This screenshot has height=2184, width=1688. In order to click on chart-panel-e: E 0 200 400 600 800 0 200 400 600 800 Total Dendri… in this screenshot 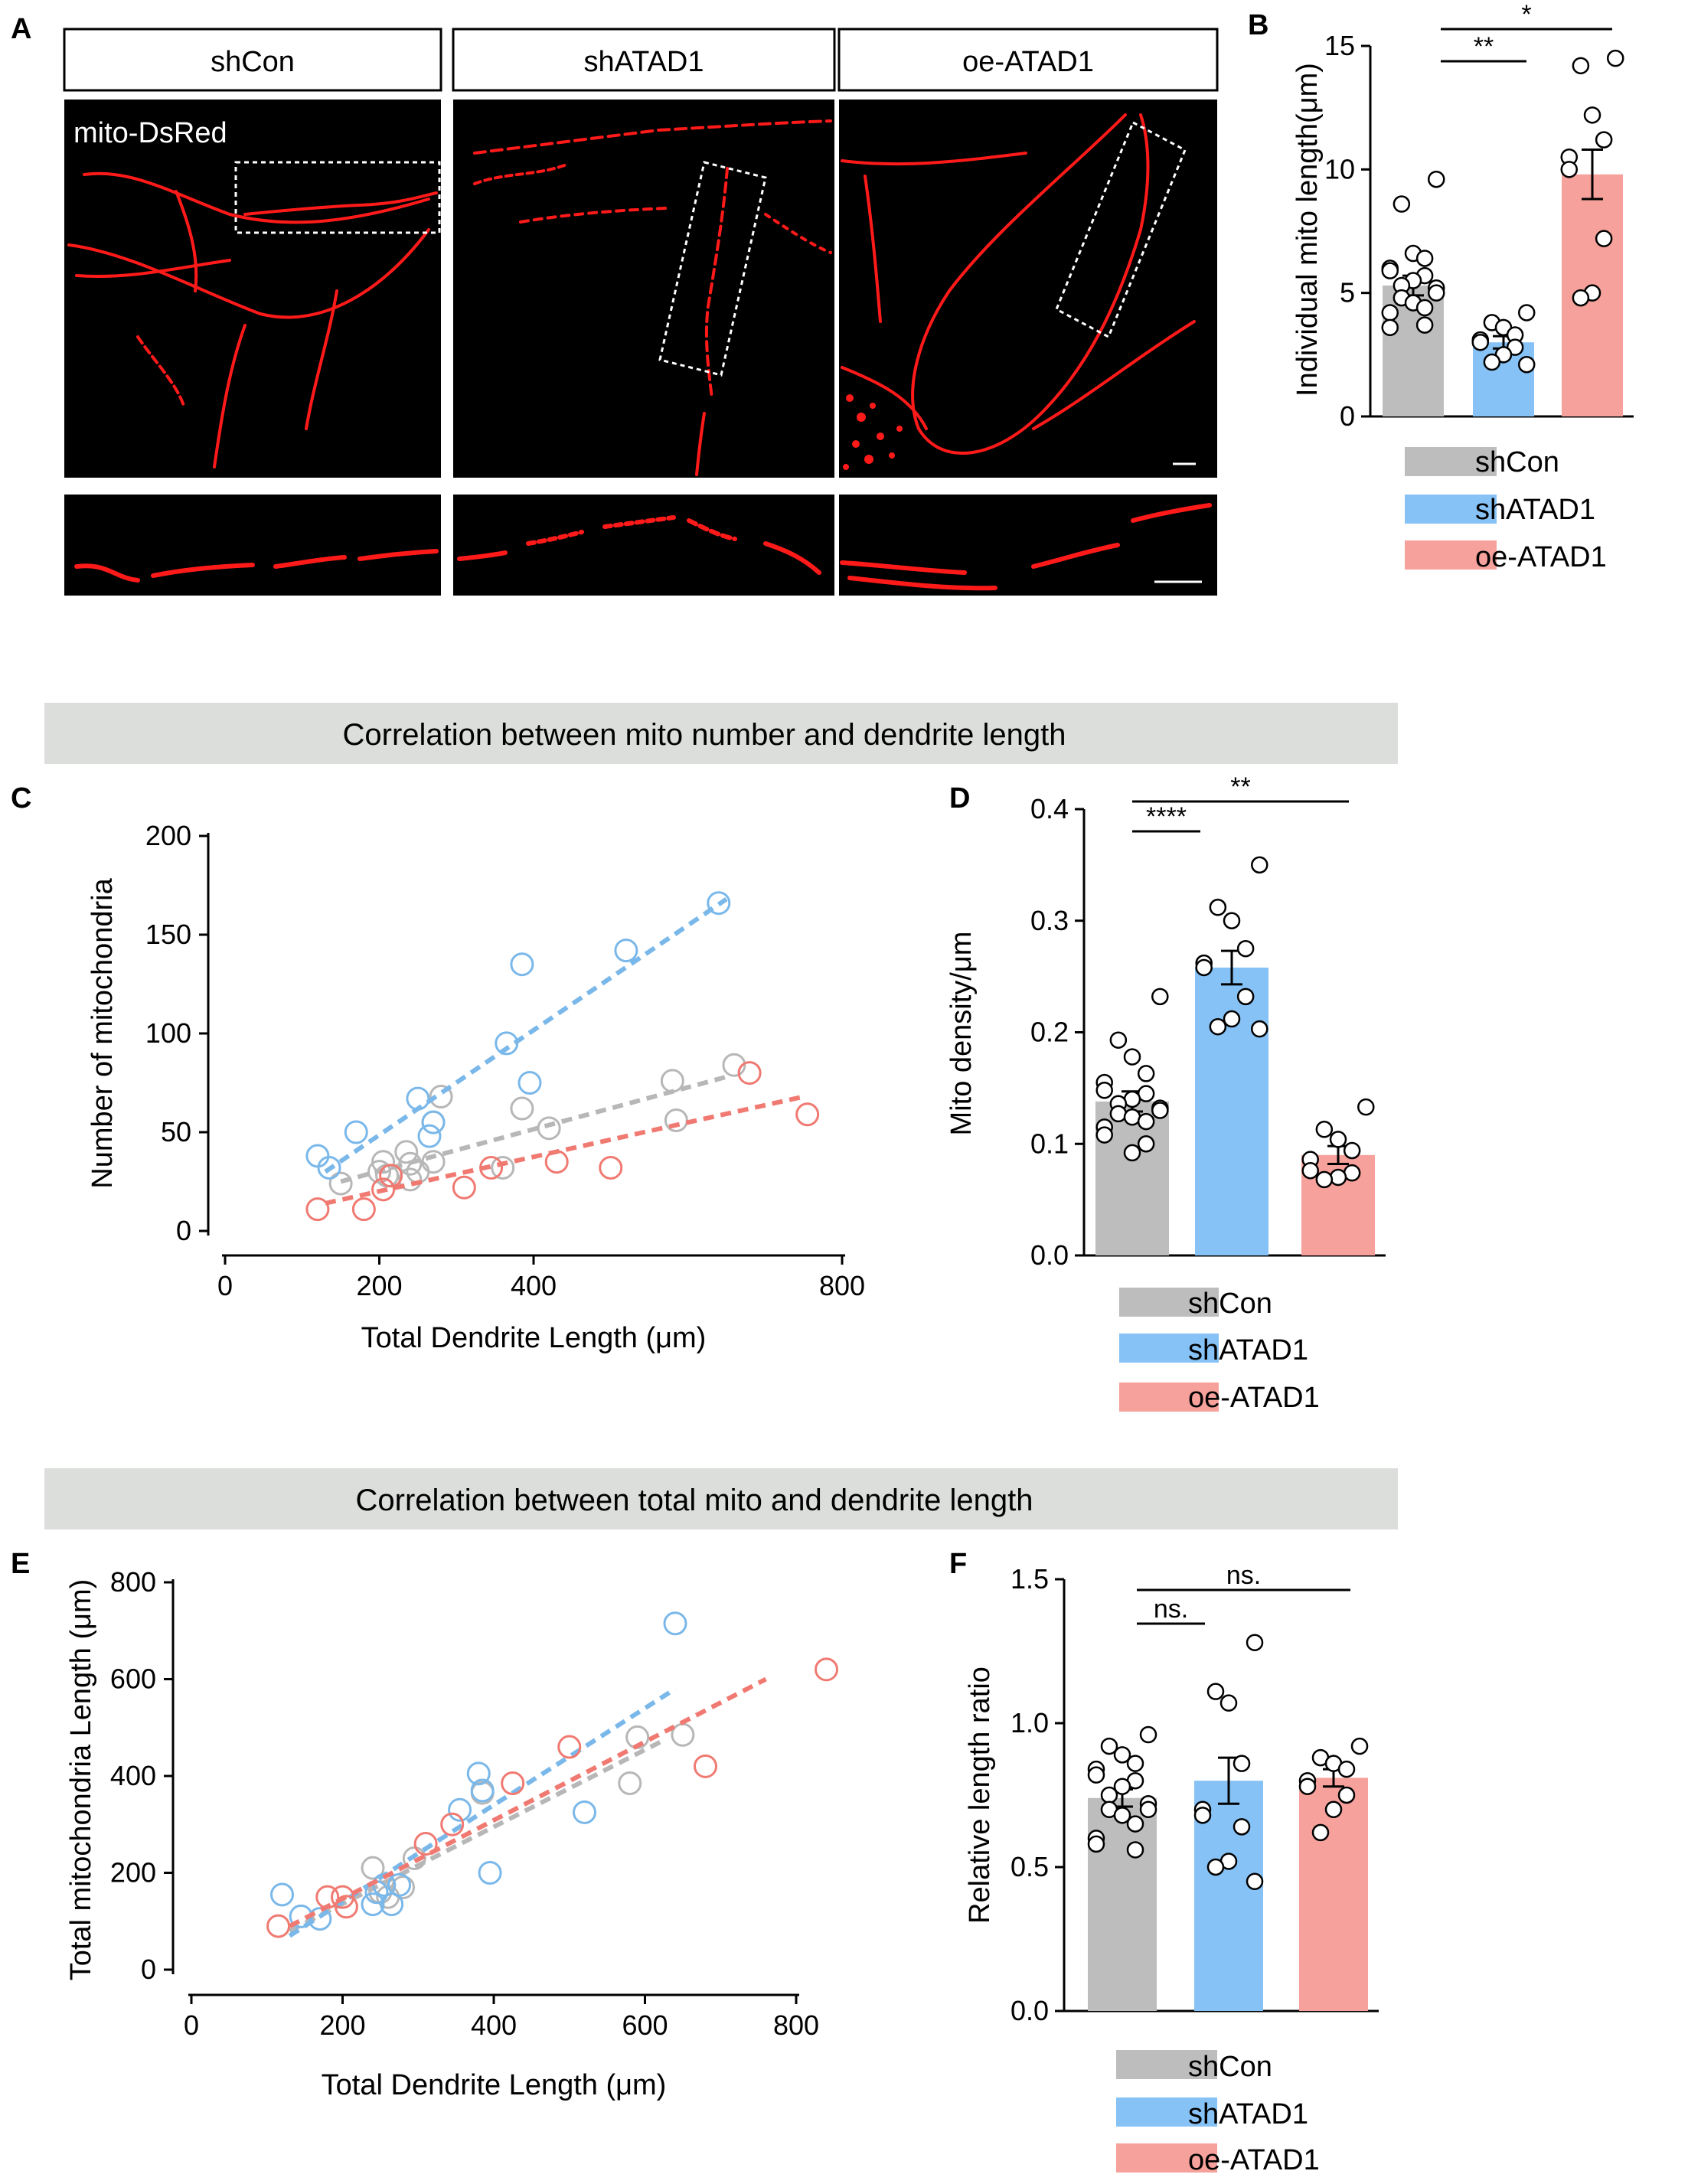, I will do `click(424, 1824)`.